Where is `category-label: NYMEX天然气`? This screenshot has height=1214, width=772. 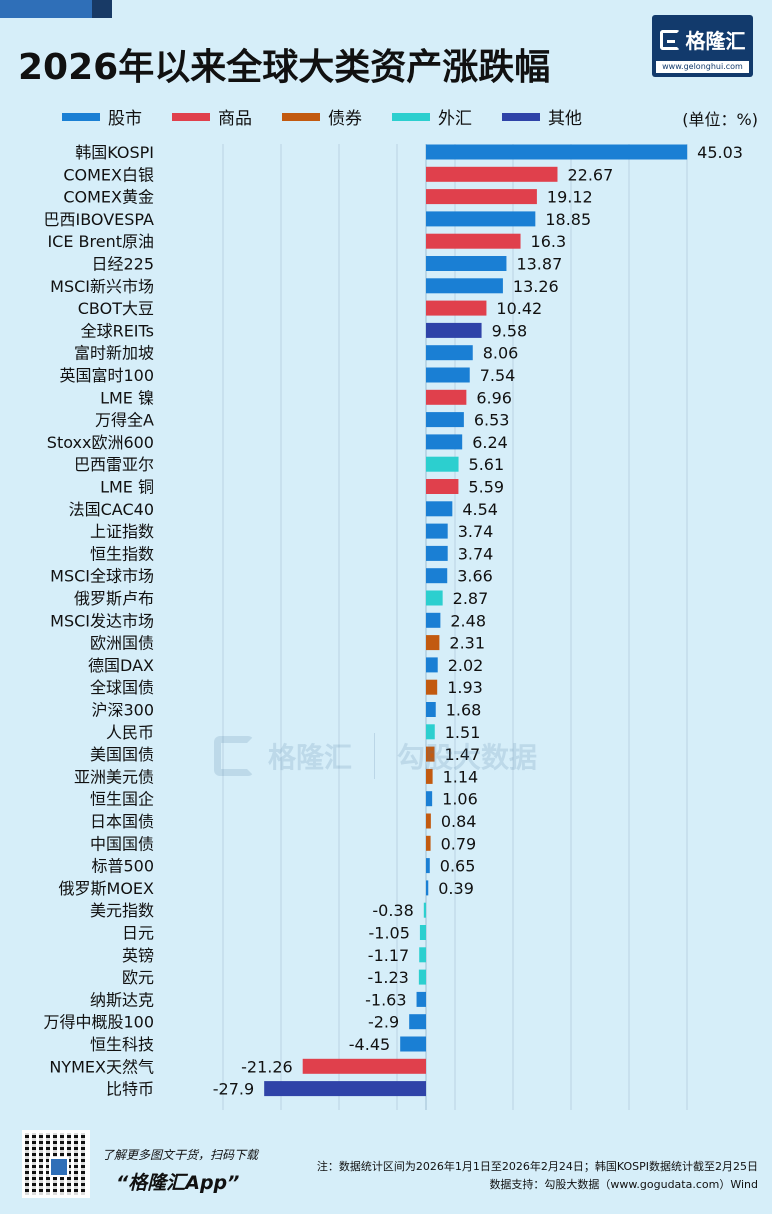 category-label: NYMEX天然气 is located at coordinates (101, 1066).